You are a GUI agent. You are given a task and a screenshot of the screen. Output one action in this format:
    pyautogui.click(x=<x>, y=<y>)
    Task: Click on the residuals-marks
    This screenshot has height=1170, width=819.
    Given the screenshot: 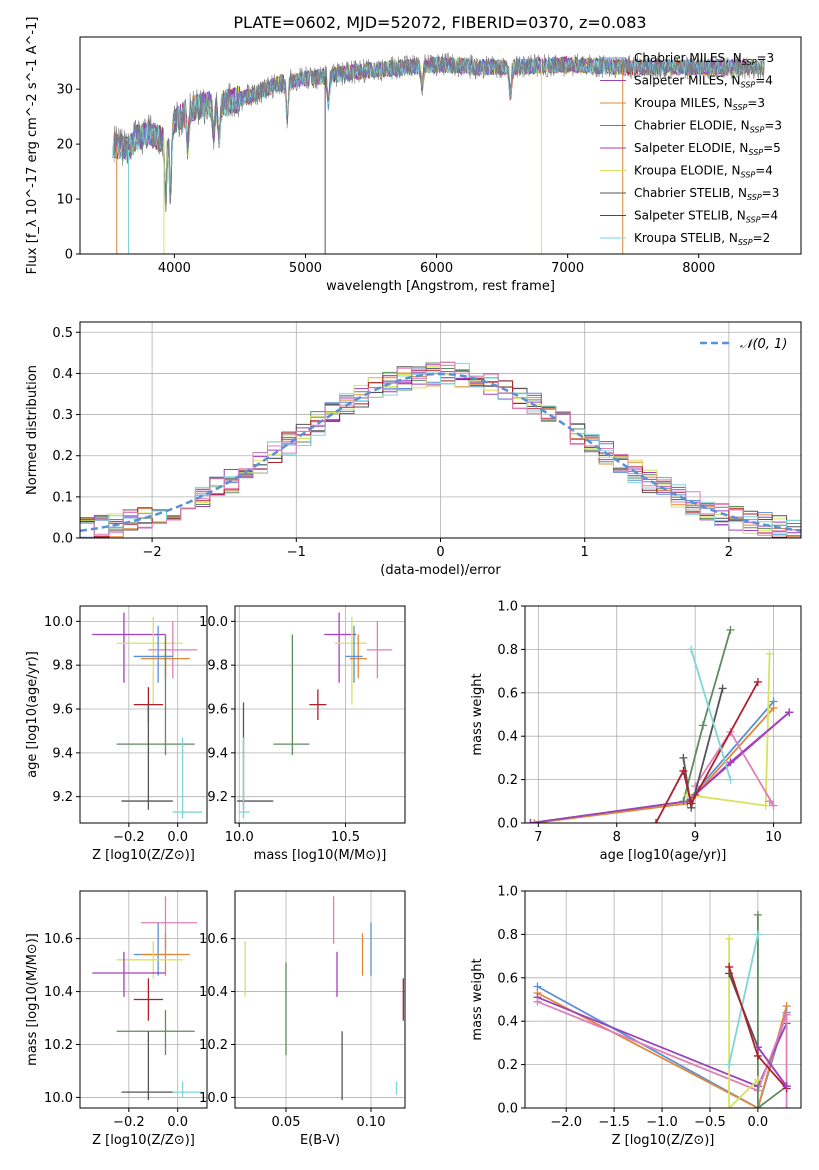 What is the action you would take?
    pyautogui.click(x=440, y=449)
    